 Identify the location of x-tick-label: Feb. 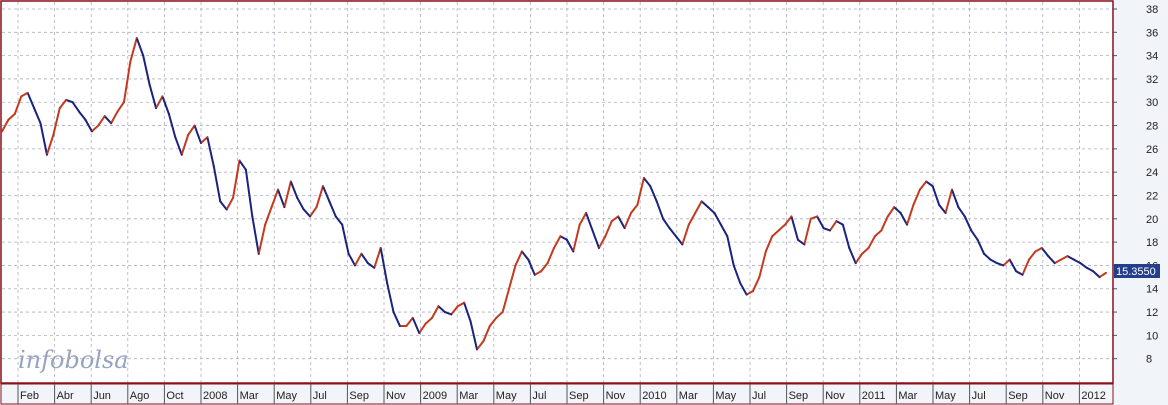
(29, 396).